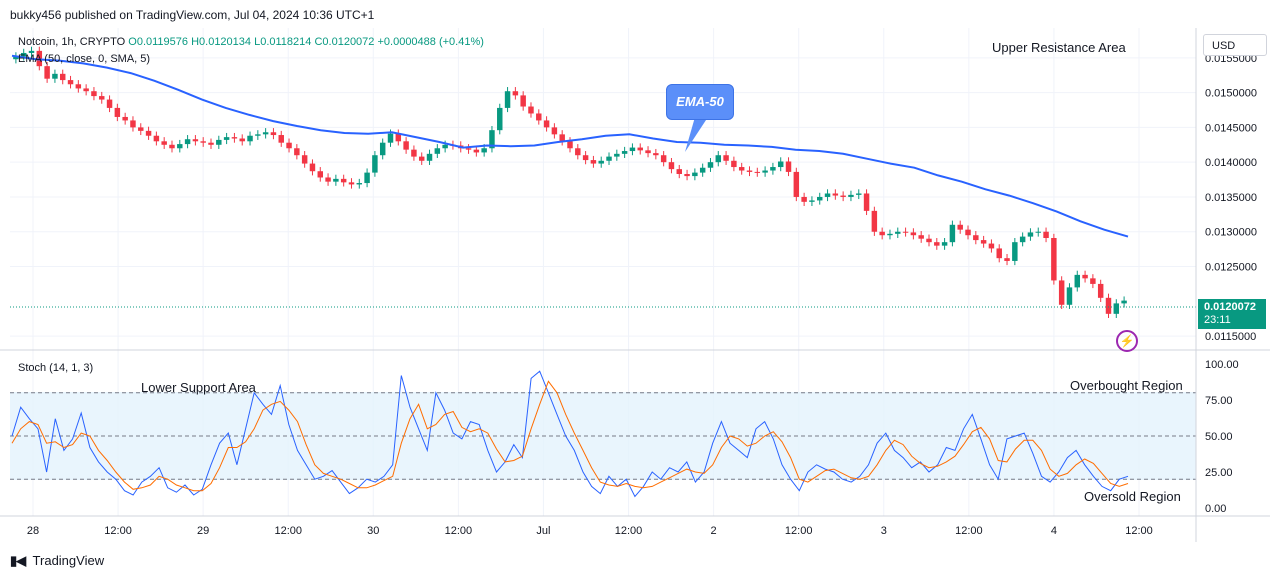 Image resolution: width=1281 pixels, height=579 pixels. Describe the element at coordinates (700, 102) in the screenshot. I see `ema-callout: EMA-50` at that location.